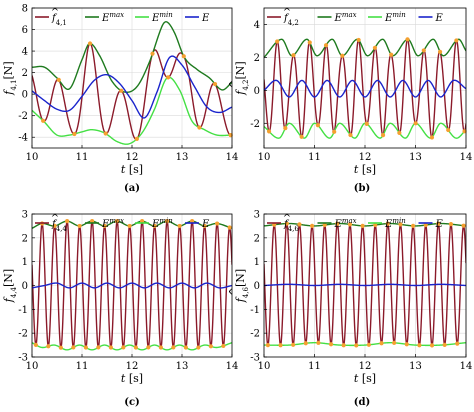 This screenshot has height=412, width=474. Describe the element at coordinates (132, 188) in the screenshot. I see `panel-caption: (a)` at that location.